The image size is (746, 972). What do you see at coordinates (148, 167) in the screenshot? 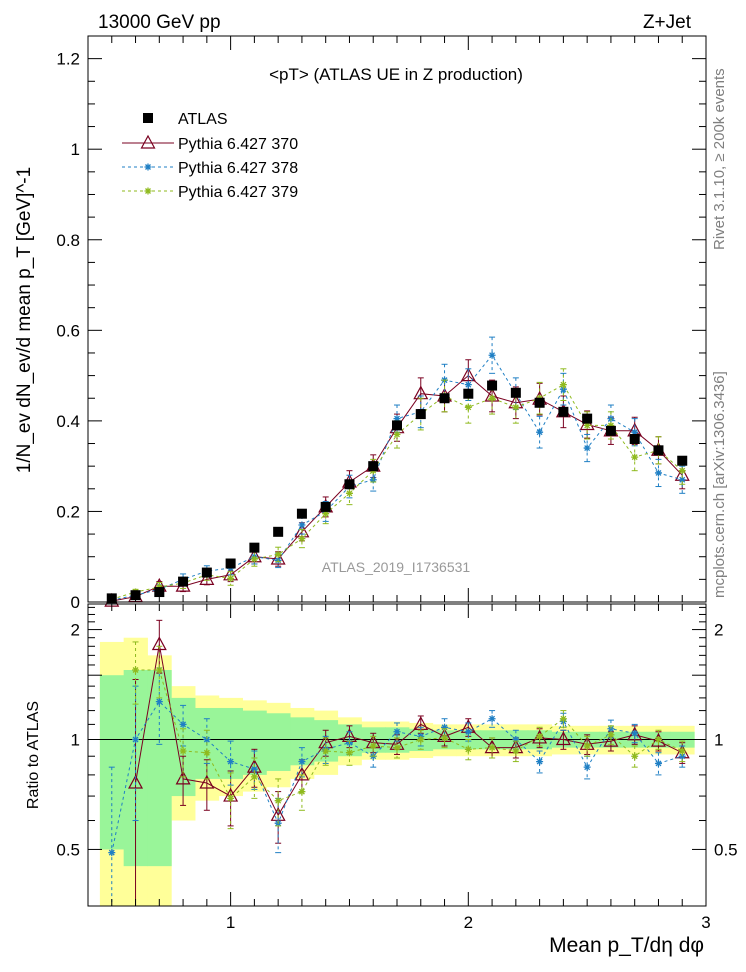
I see `legend-marker-p378` at bounding box center [148, 167].